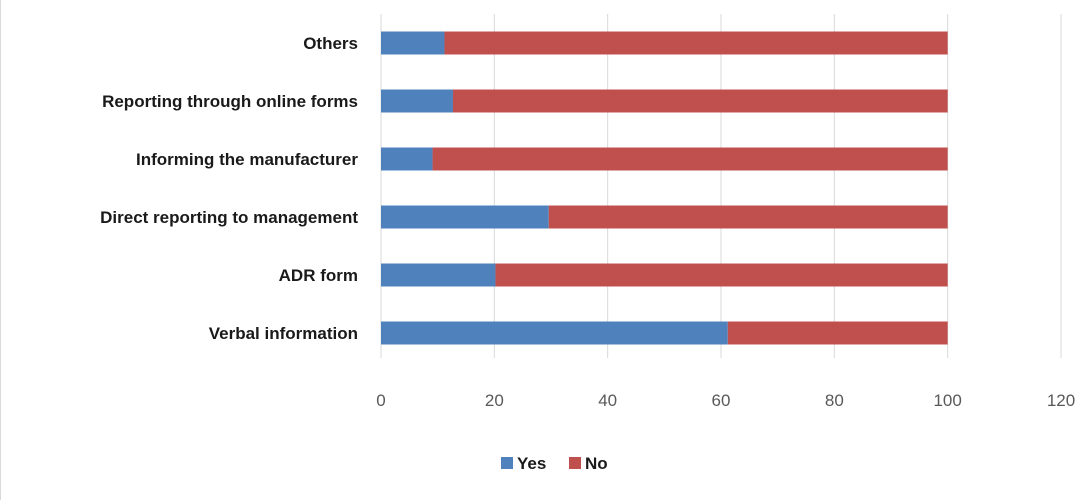 Image resolution: width=1086 pixels, height=500 pixels. Describe the element at coordinates (531, 463) in the screenshot. I see `legend-label-yes: Yes` at that location.